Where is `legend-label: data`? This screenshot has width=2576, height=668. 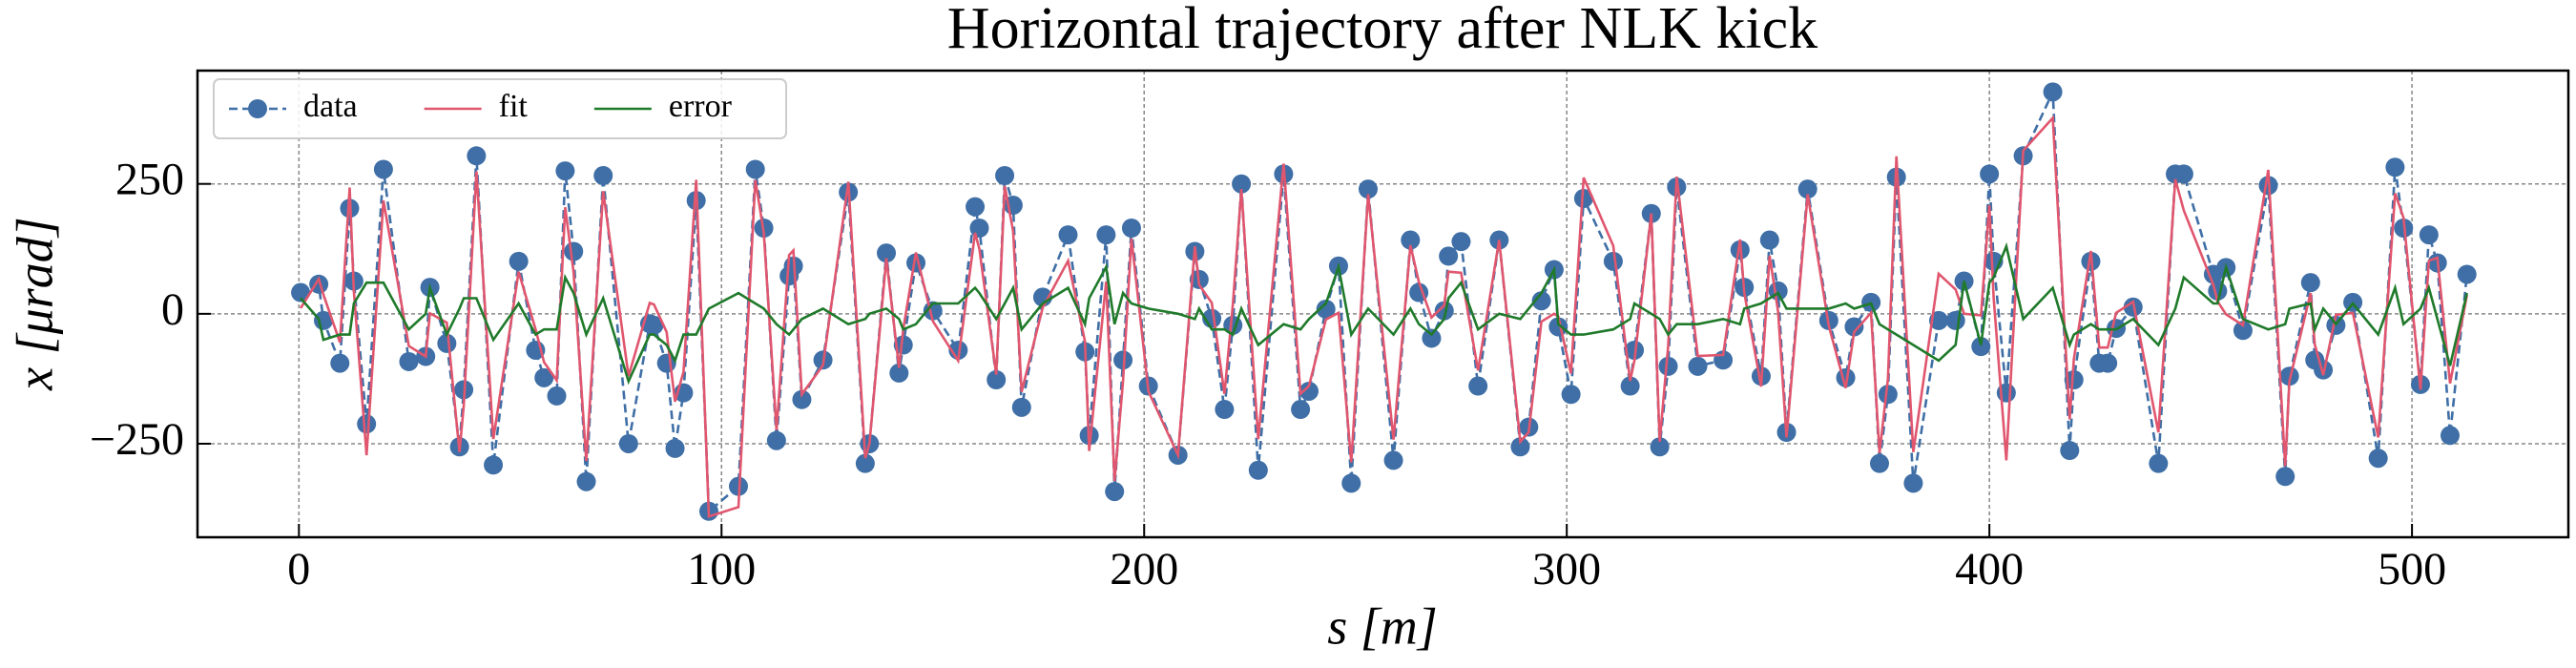
legend-label: data is located at coordinates (330, 106).